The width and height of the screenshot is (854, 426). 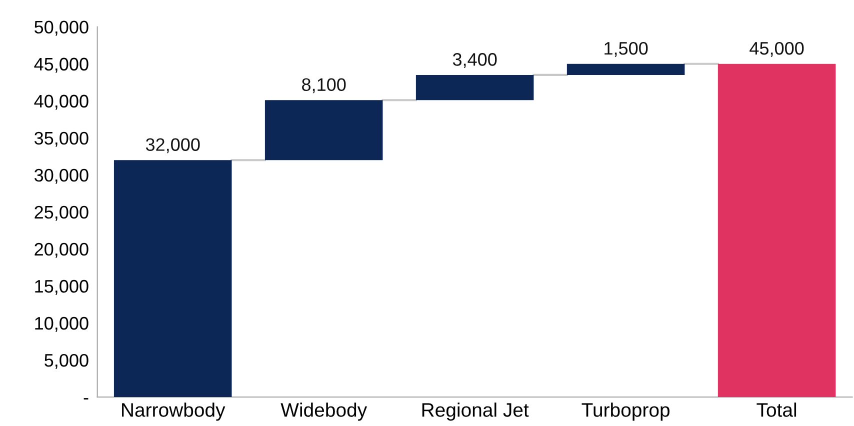 I want to click on y-tick-label: 10,000, so click(x=61, y=324).